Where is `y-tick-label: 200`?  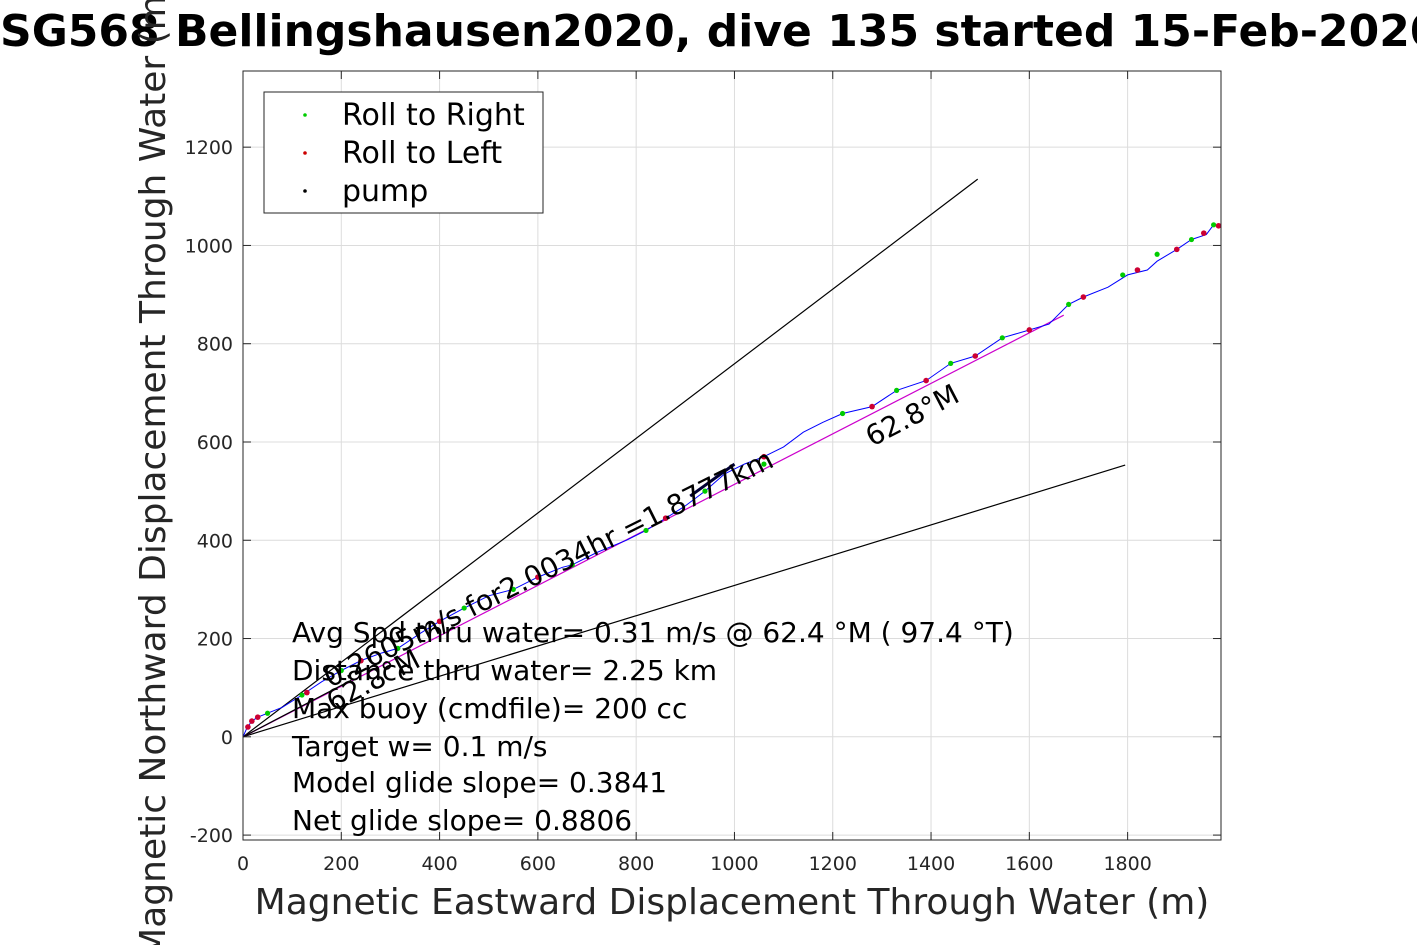
y-tick-label: 200 is located at coordinates (215, 640).